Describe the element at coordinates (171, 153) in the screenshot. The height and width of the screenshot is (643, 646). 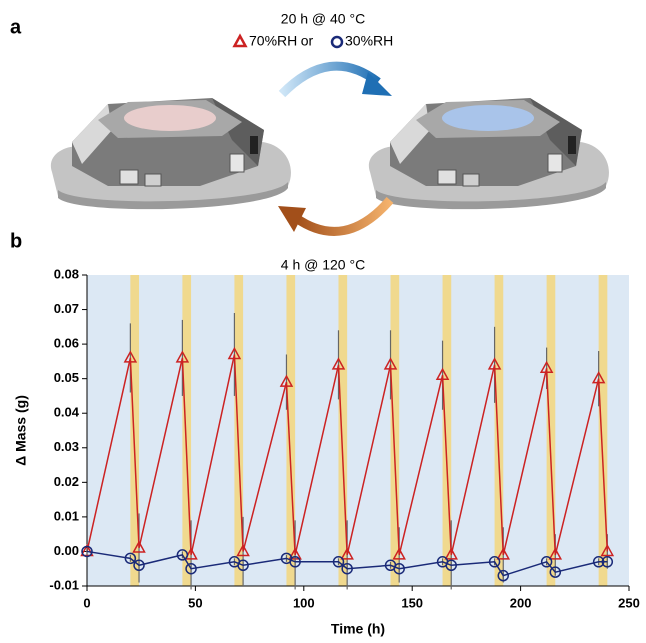
I see `pot-dry` at that location.